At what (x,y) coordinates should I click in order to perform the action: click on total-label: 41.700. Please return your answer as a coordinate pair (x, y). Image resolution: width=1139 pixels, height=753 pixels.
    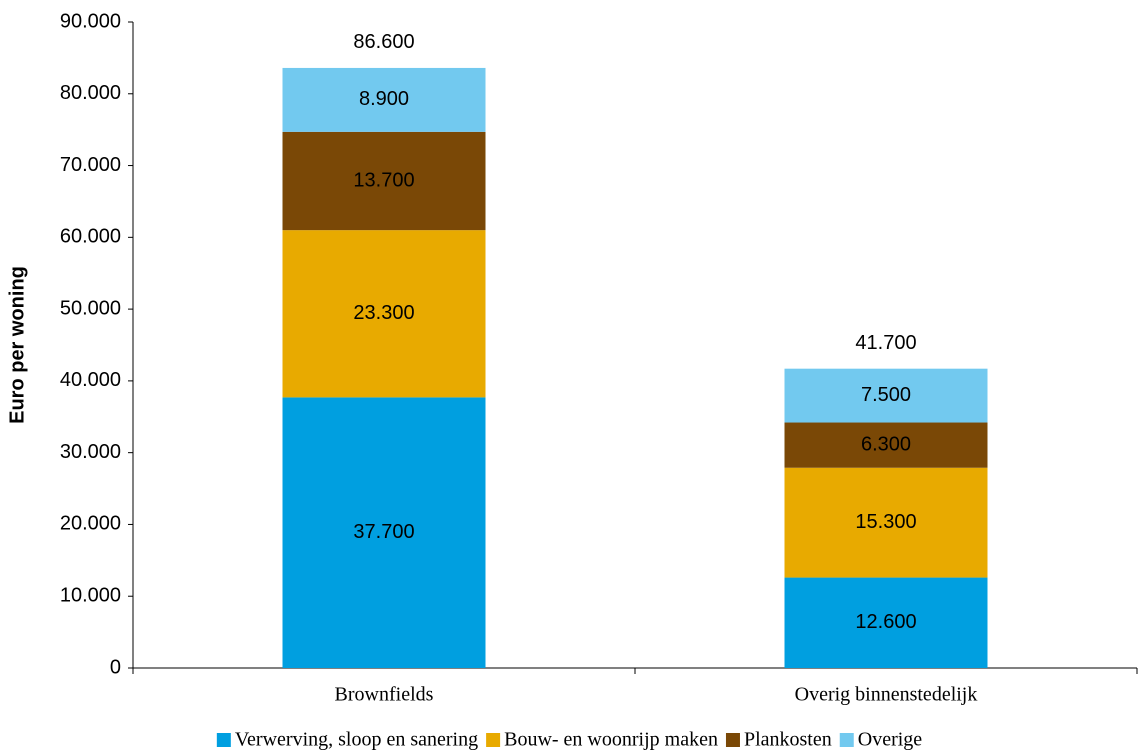
    Looking at the image, I should click on (885, 343).